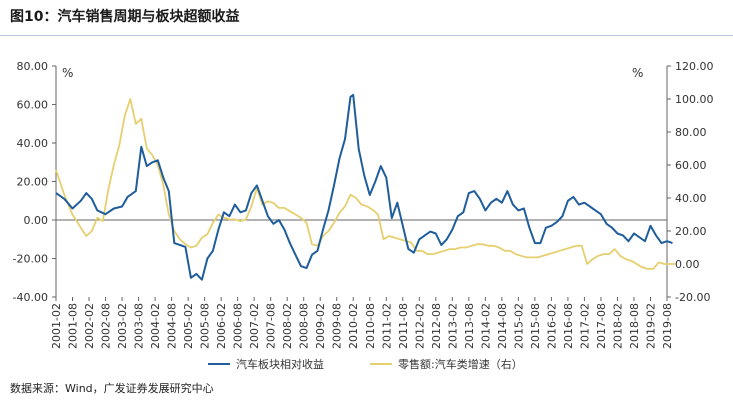 The height and width of the screenshot is (404, 733). What do you see at coordinates (650, 326) in the screenshot?
I see `x-tick-label: 2019-02` at bounding box center [650, 326].